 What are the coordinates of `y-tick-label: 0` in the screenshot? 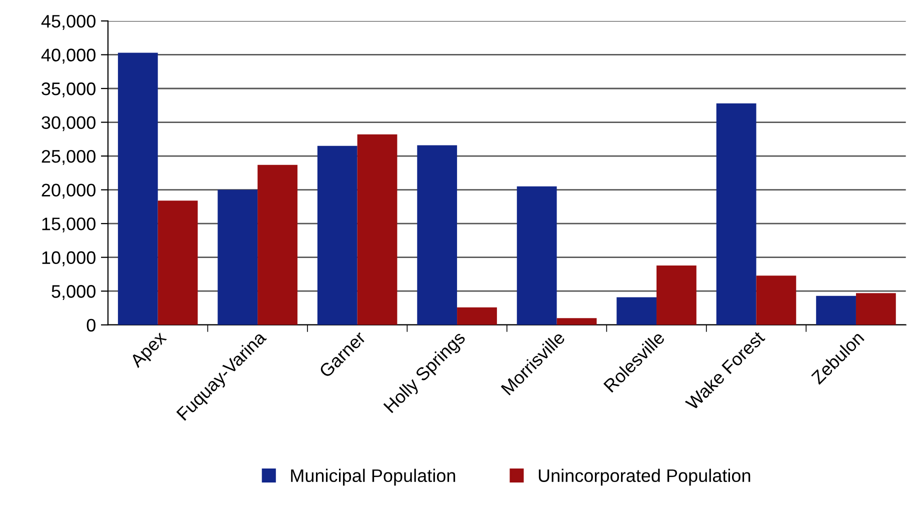 It's located at (91, 325).